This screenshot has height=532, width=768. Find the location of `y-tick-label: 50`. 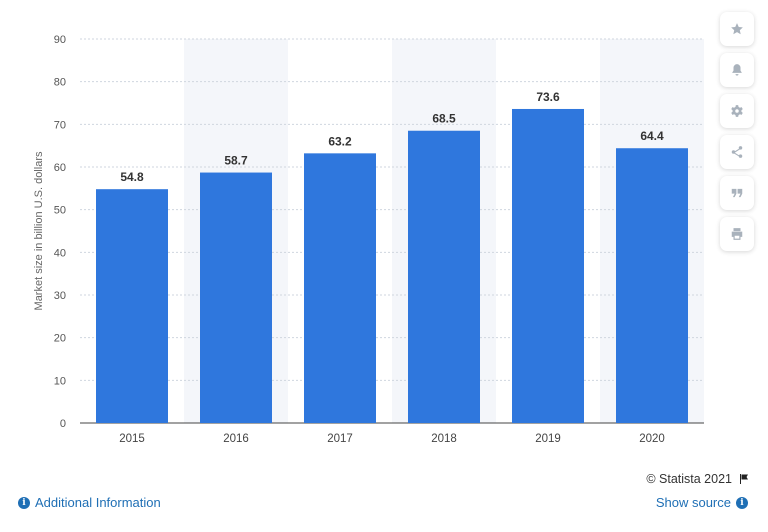

y-tick-label: 50 is located at coordinates (60, 211).